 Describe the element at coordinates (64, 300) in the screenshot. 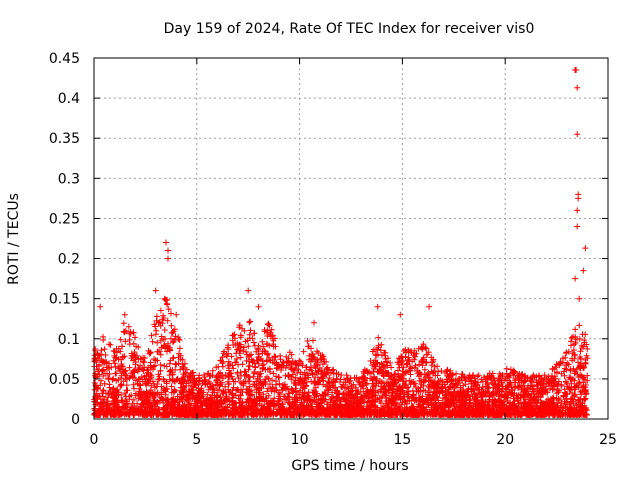

I see `y-tick-label: 0.15` at that location.